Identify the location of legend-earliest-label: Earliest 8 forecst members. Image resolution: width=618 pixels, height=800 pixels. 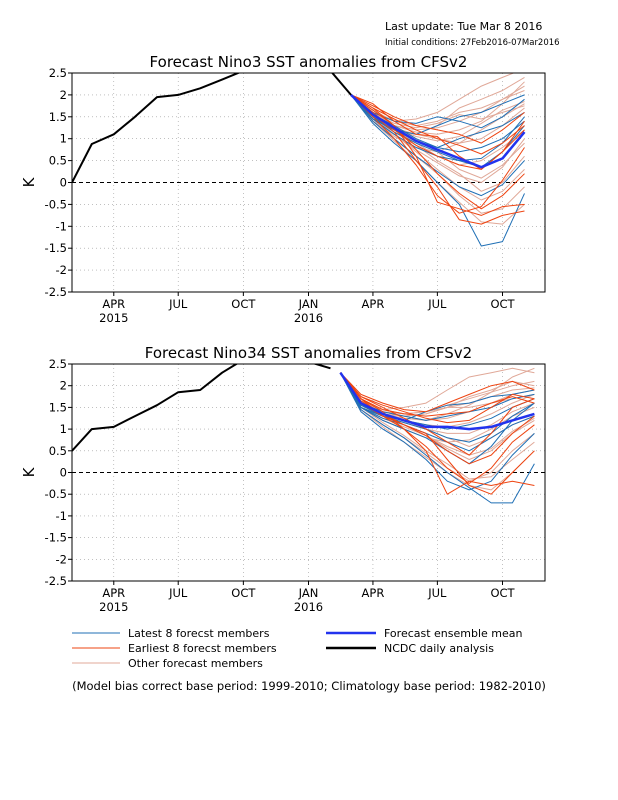
(202, 648).